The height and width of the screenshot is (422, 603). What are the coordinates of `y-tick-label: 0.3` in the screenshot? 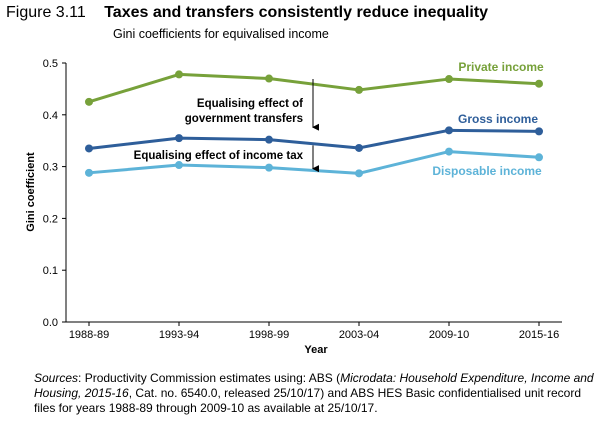 It's located at (50, 168).